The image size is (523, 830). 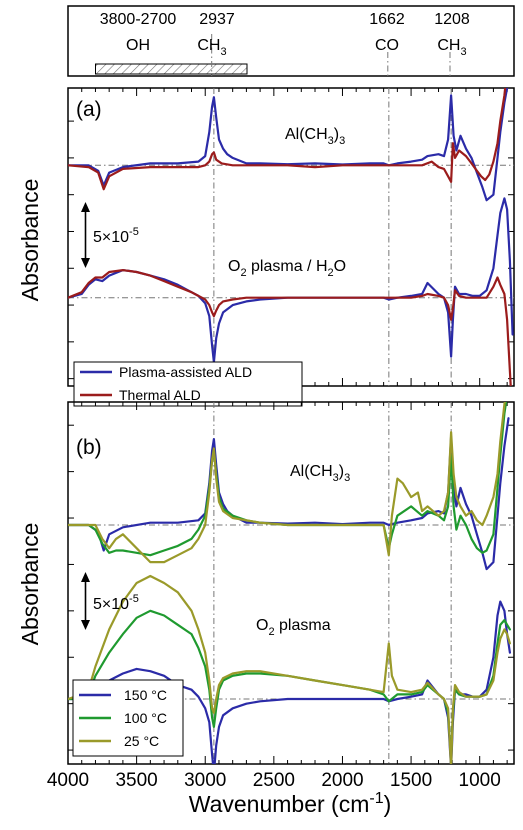 What do you see at coordinates (340, 266) in the screenshot?
I see `panel-a-step2-post2: O` at bounding box center [340, 266].